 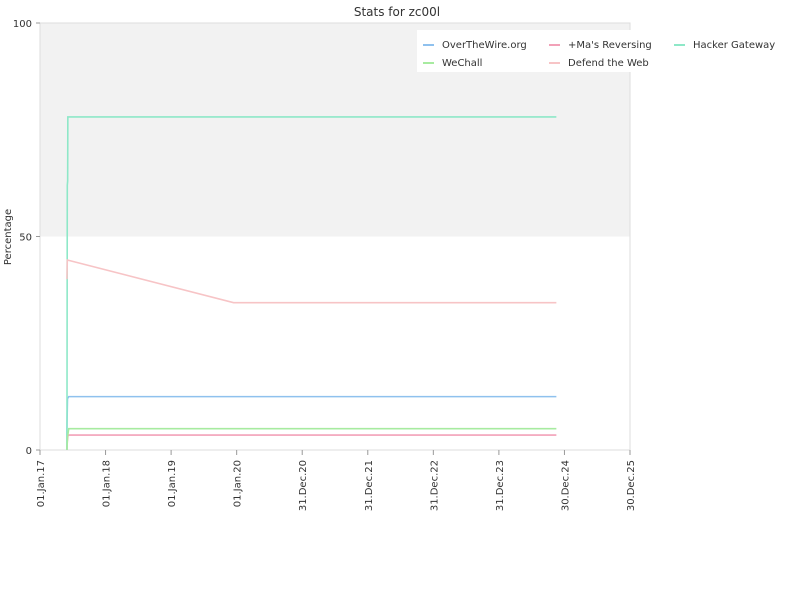 I want to click on chart-title: Stats for zc00l, so click(x=397, y=12).